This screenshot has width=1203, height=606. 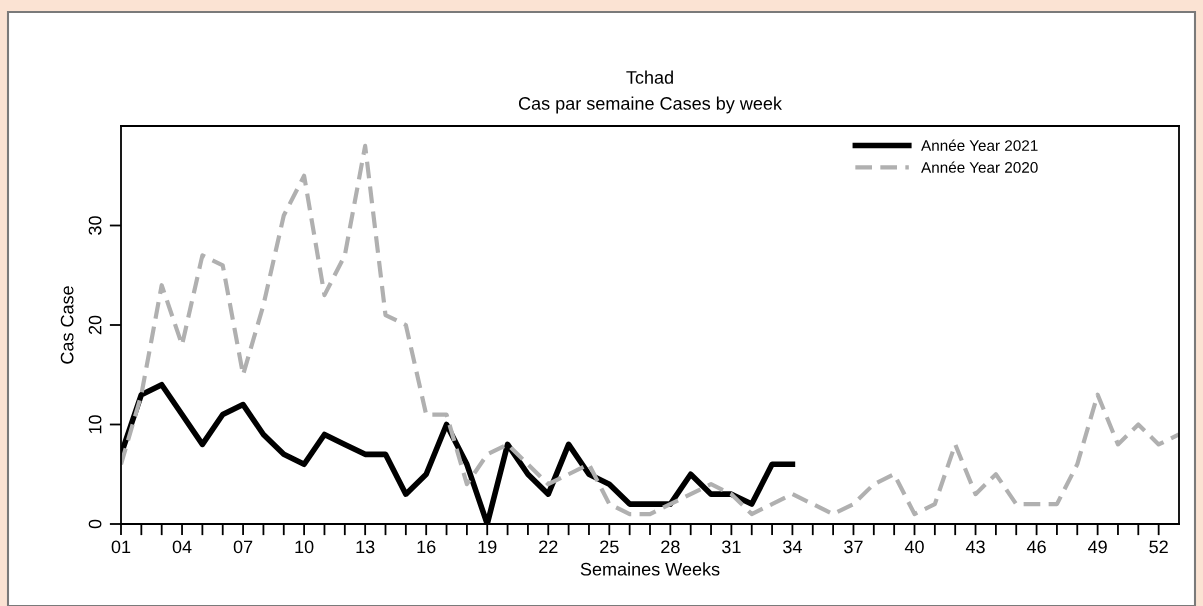 I want to click on y-tick-label: 10, so click(x=95, y=424).